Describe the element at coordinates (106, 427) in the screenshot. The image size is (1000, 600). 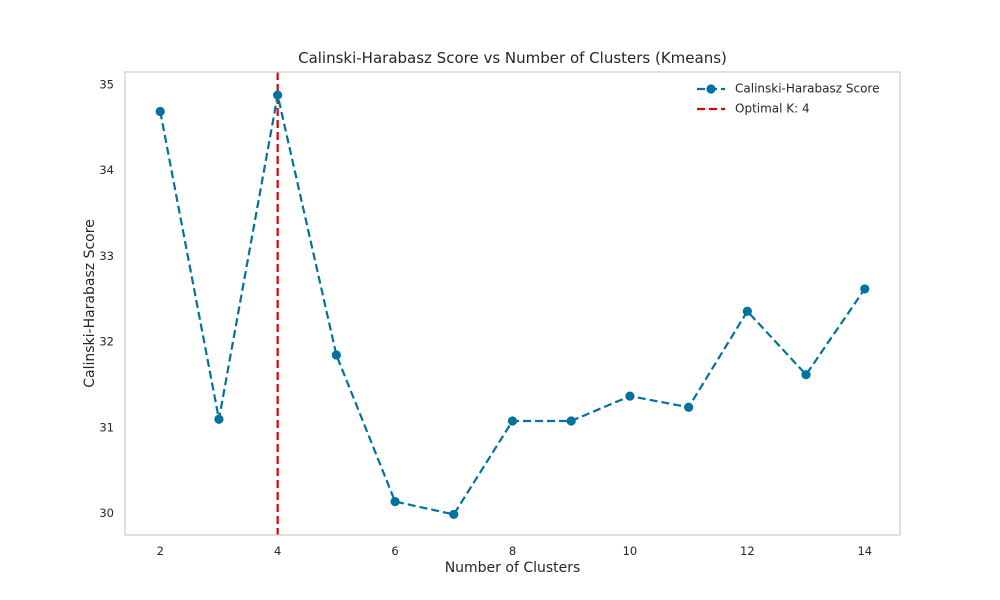
I see `y-tick-label: 31` at that location.